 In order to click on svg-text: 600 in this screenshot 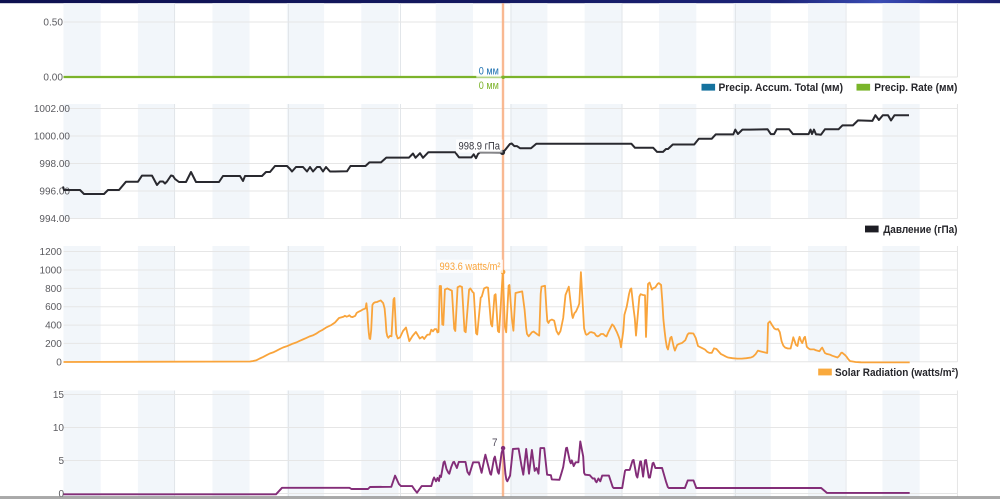, I will do `click(53, 307)`.